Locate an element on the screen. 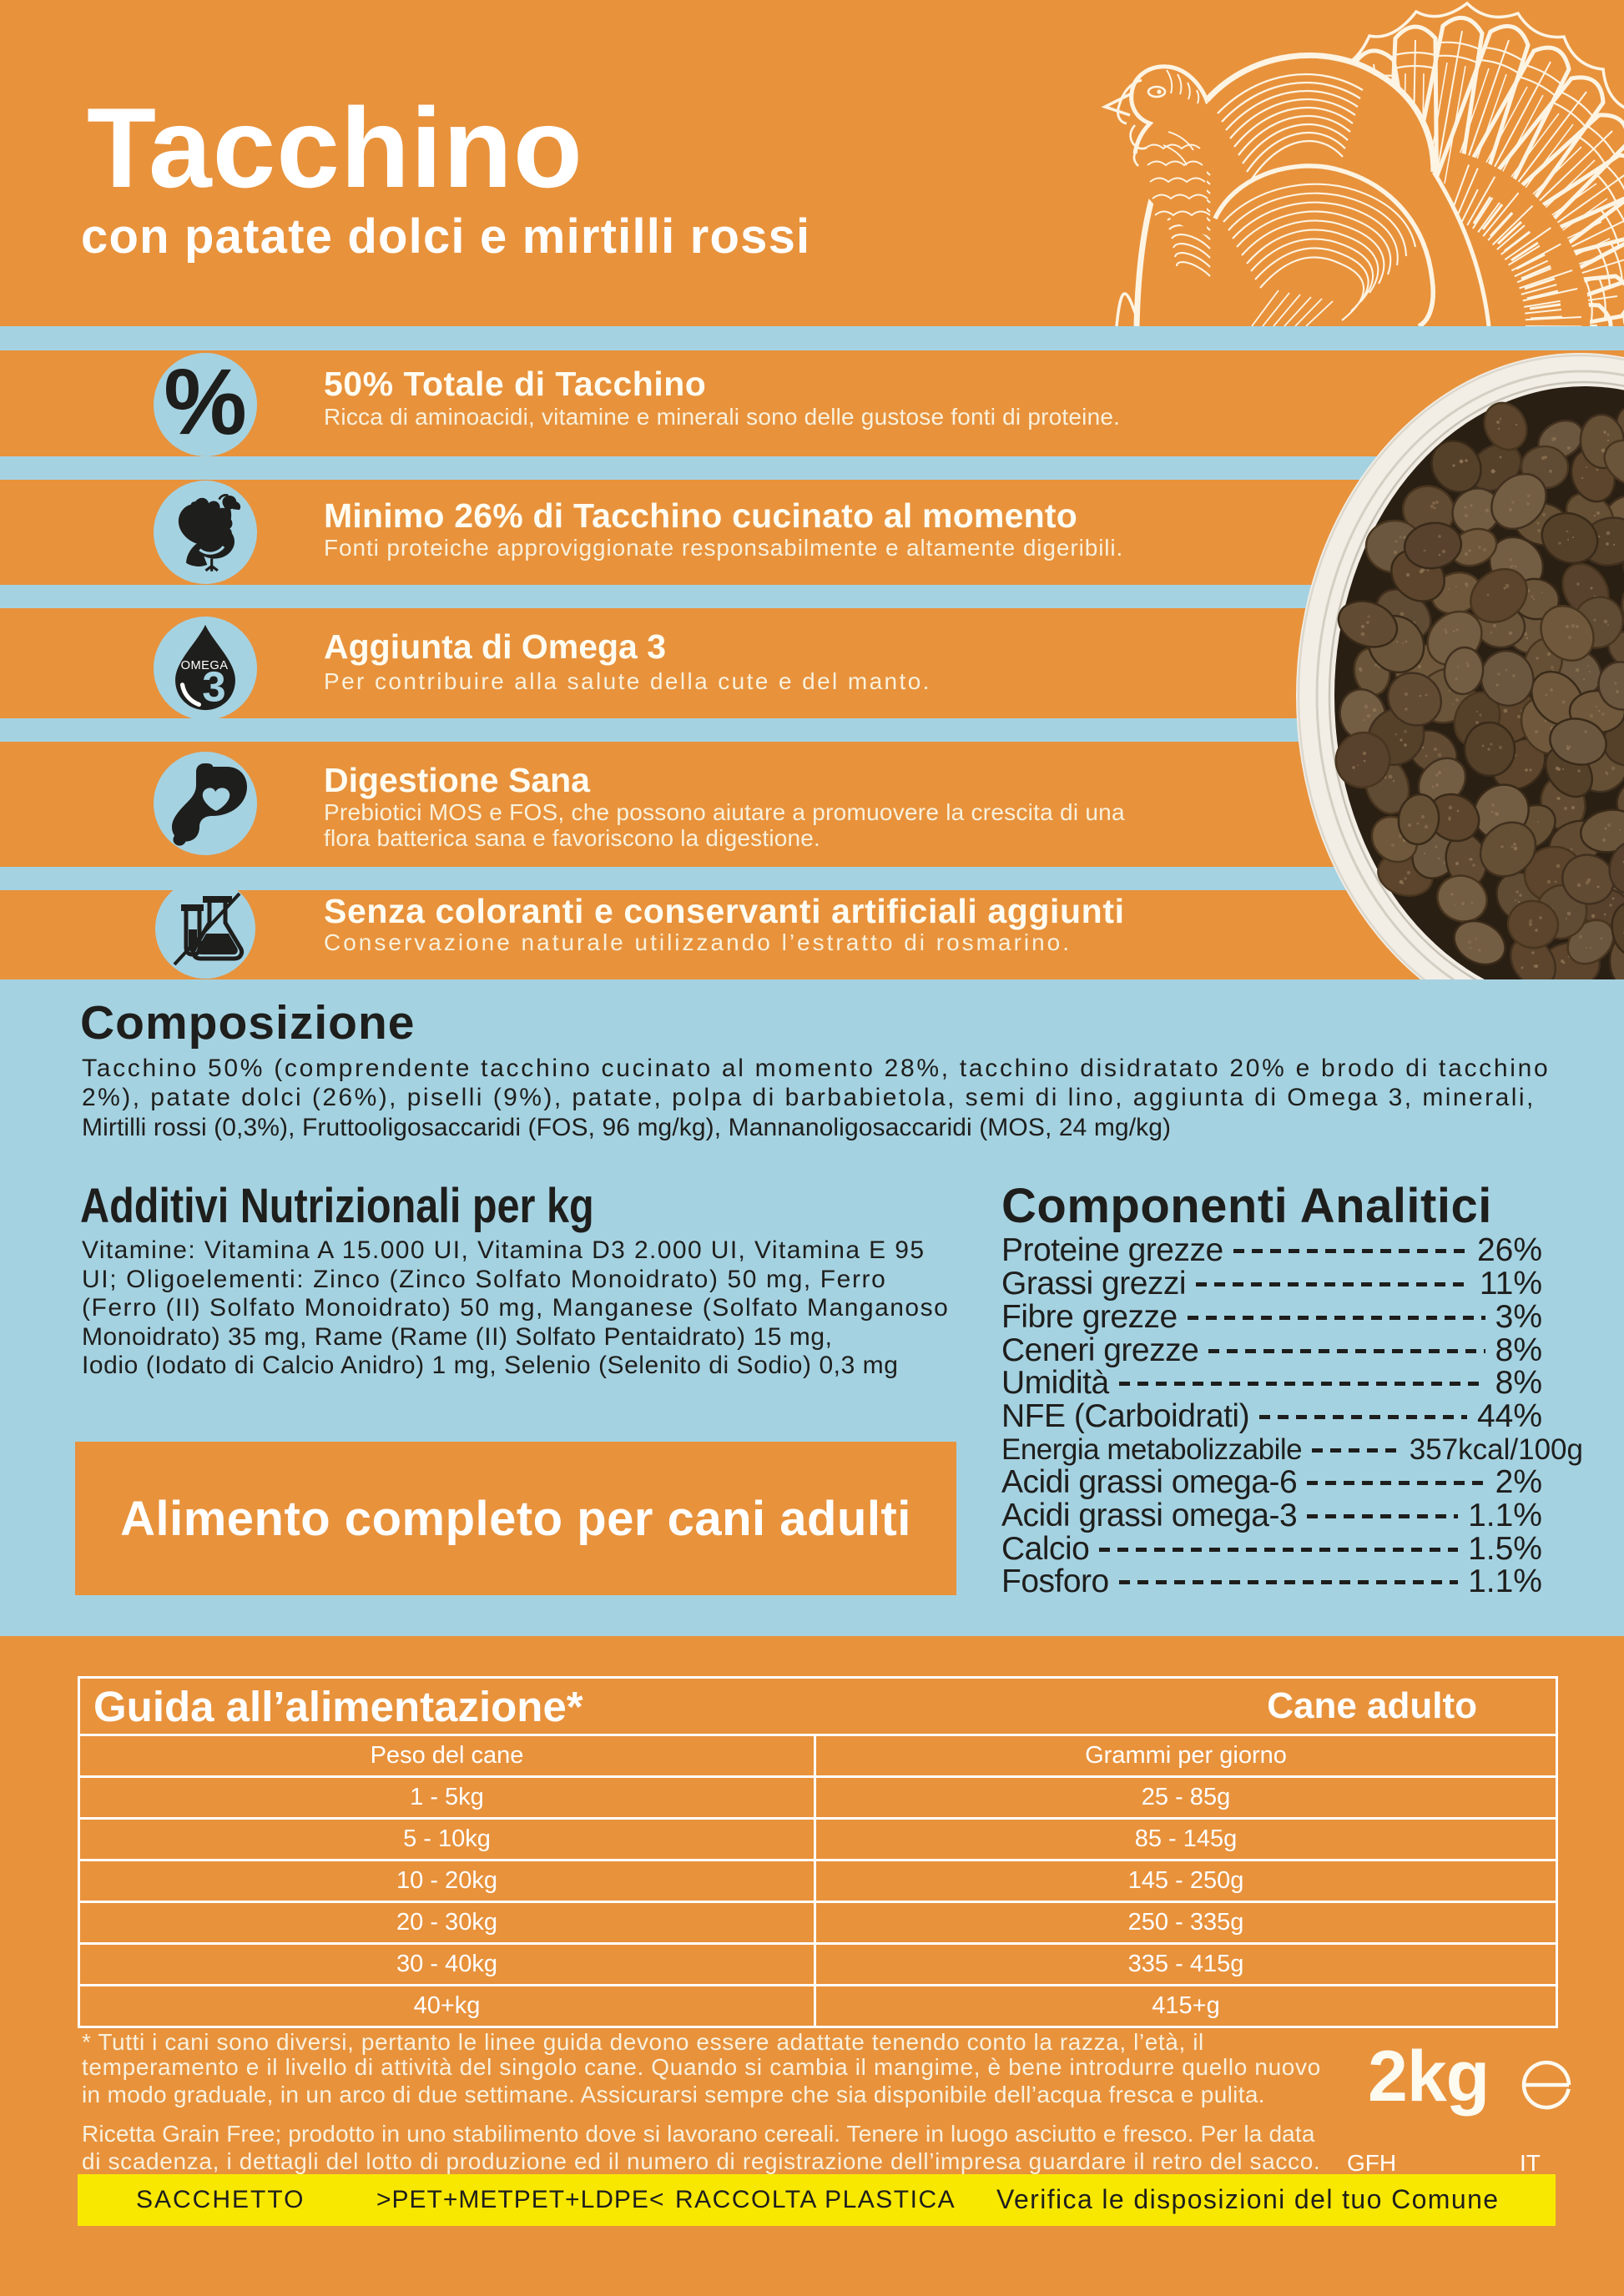 Image resolution: width=1624 pixels, height=2296 pixels. svg-text: 3 is located at coordinates (213, 687).